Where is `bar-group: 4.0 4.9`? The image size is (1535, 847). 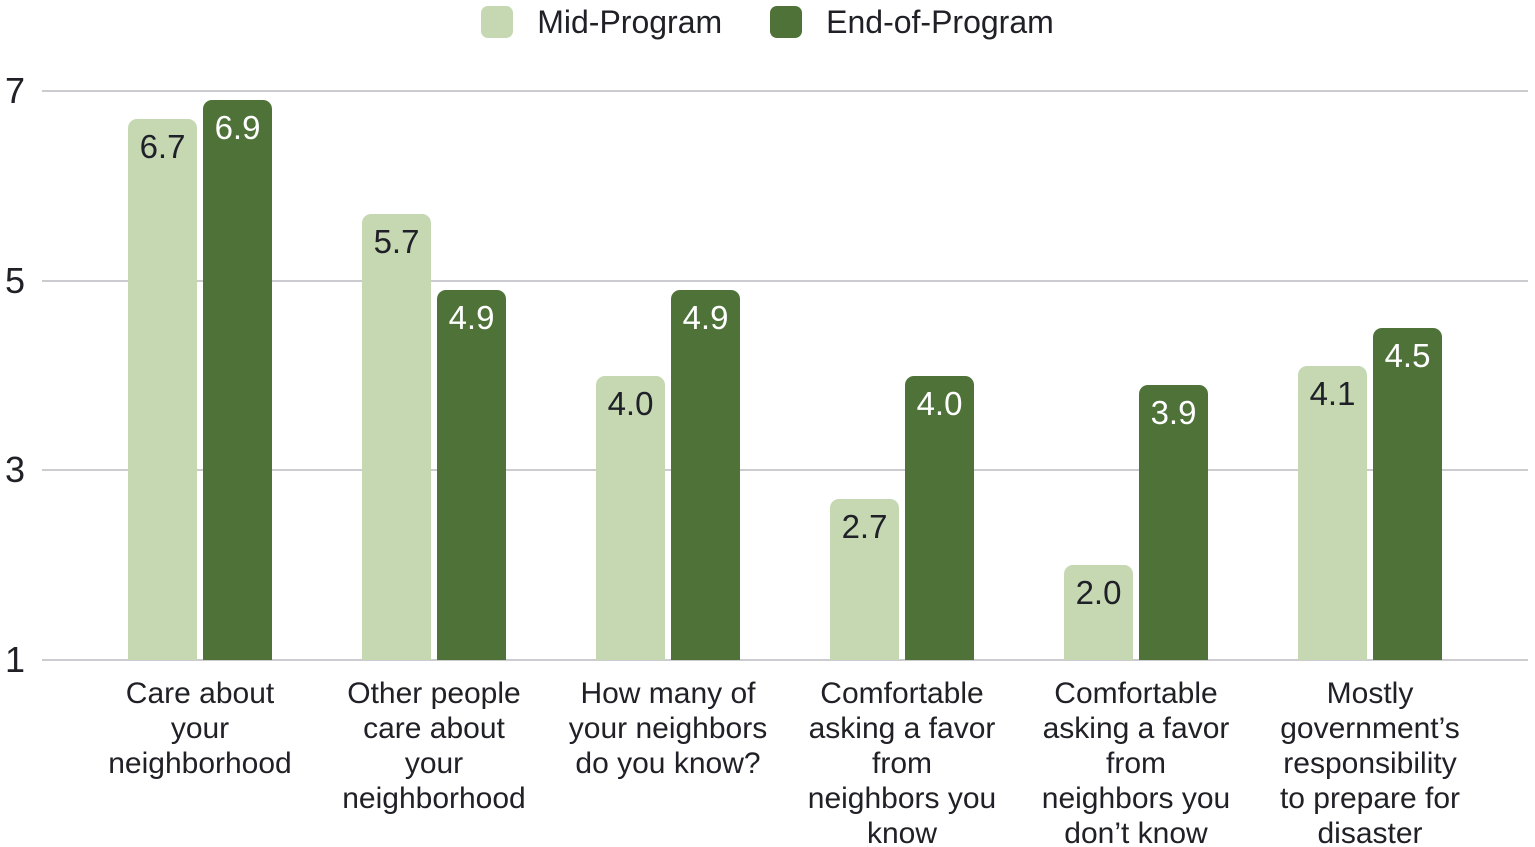 bar-group: 4.0 4.9 is located at coordinates (668, 375).